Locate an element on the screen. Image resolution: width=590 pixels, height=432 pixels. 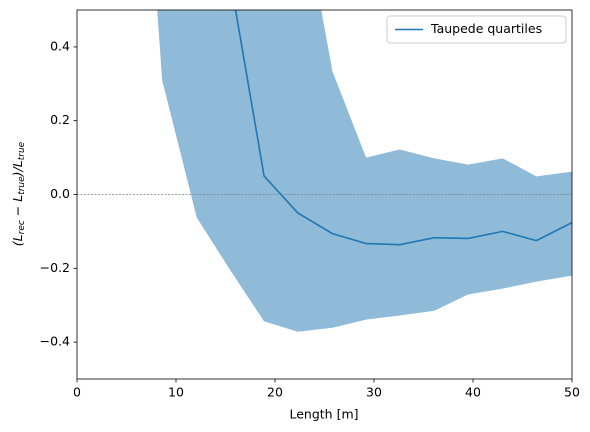
x-tick-label: 40 is located at coordinates (473, 392).